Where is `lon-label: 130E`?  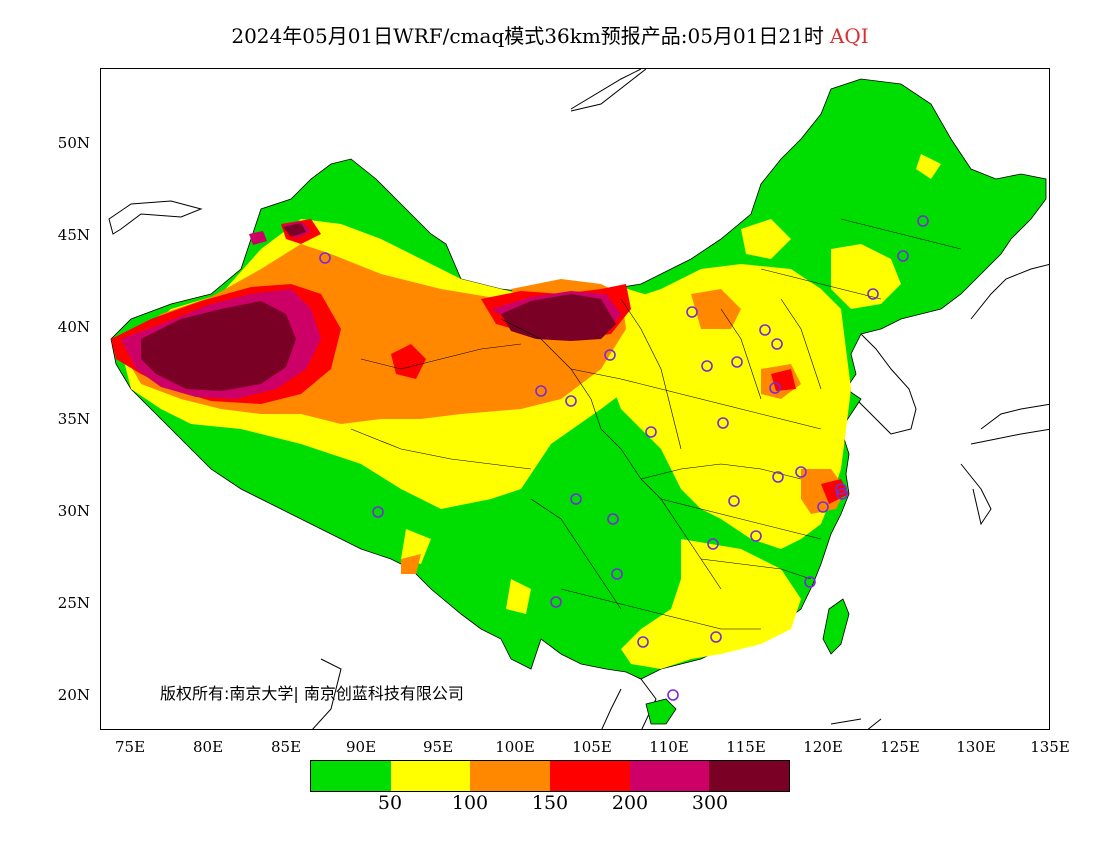 lon-label: 130E is located at coordinates (976, 747).